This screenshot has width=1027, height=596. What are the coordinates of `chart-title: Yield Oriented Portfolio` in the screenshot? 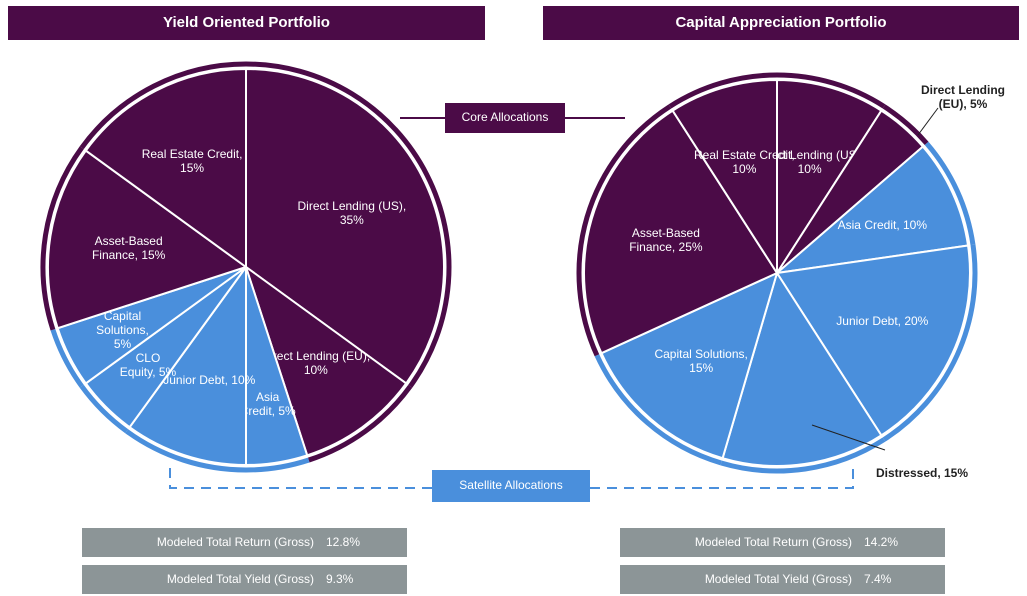 It's located at (246, 22).